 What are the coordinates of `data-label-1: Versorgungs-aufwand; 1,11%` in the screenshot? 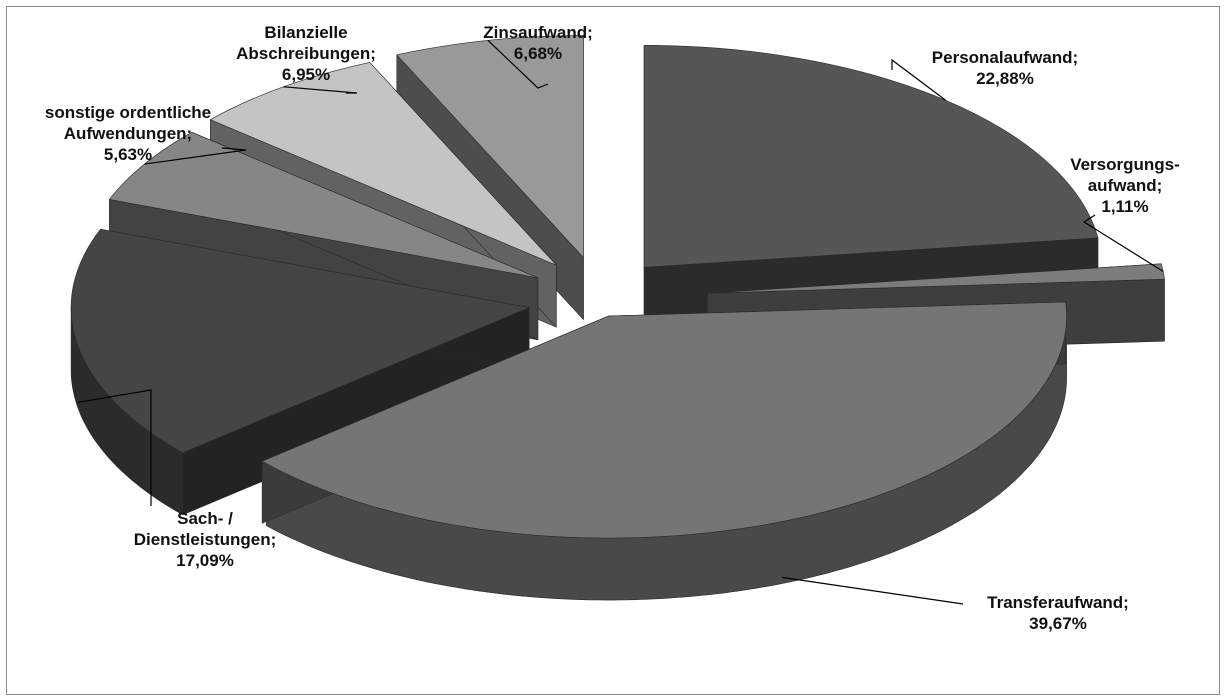 It's located at (1125, 185).